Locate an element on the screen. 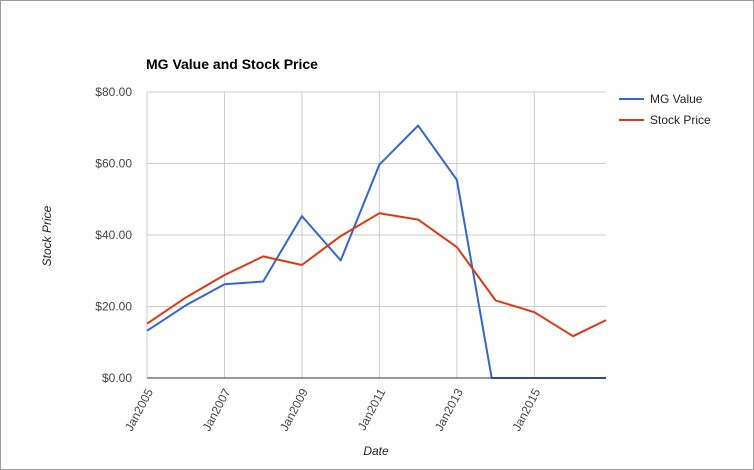 This screenshot has width=754, height=470. y-axis-title: Stock Price is located at coordinates (47, 235).